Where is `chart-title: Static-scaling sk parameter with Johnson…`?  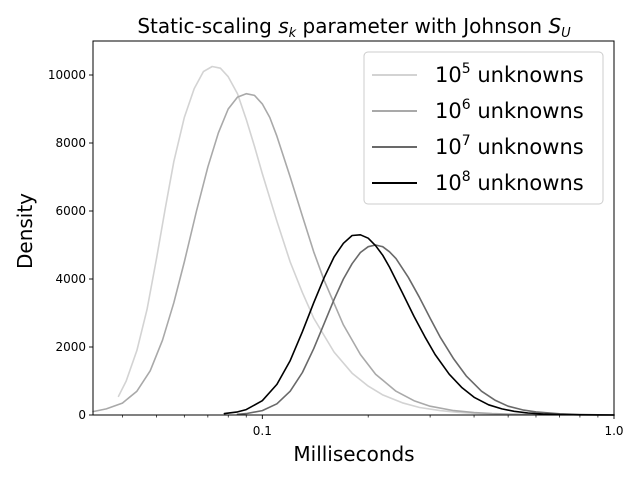 chart-title: Static-scaling sk parameter with Johnson… is located at coordinates (354, 27).